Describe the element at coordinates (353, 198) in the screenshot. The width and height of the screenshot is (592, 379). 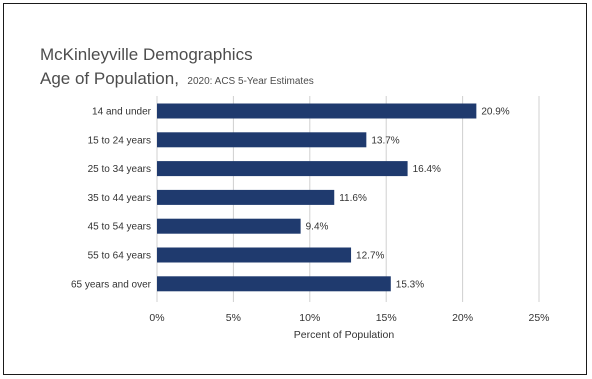
I see `value-label: 11.6%` at that location.